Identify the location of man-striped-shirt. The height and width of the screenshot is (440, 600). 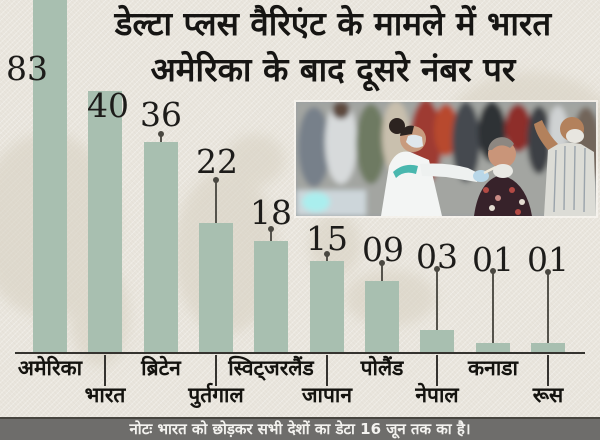
(565, 166).